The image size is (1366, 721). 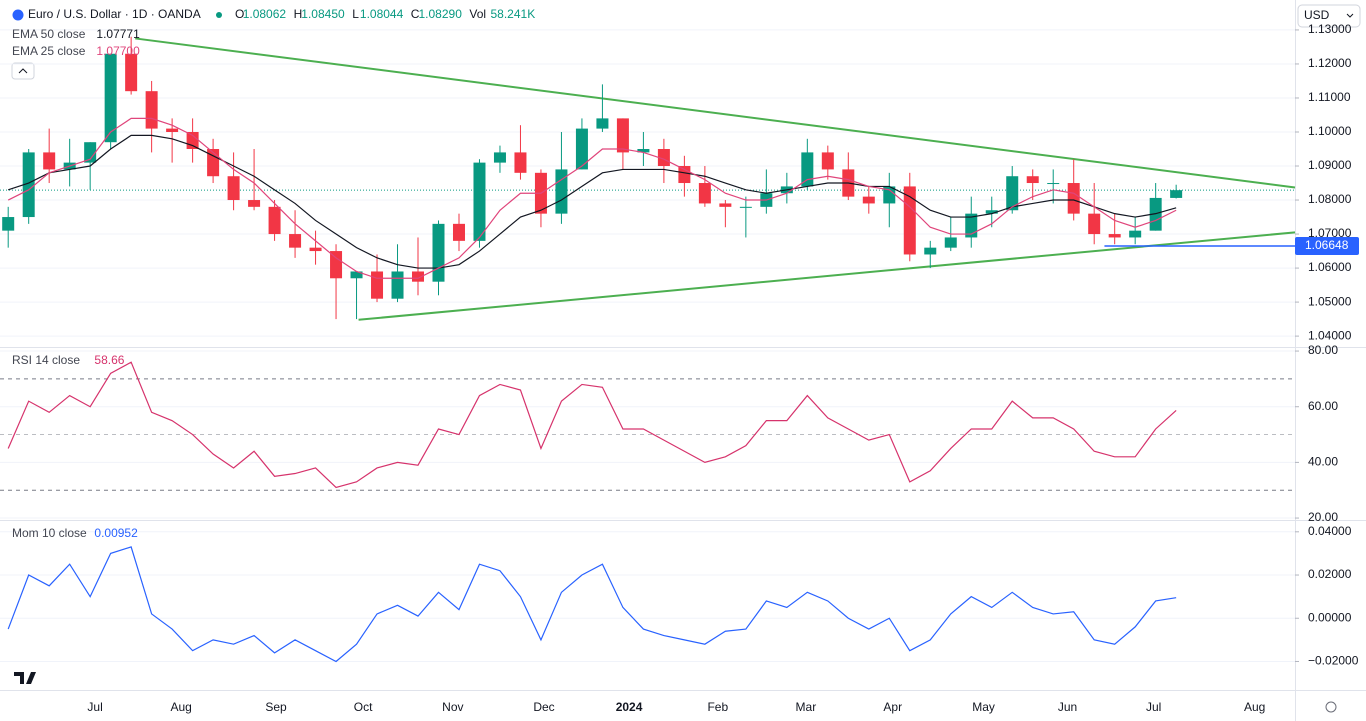 I want to click on symbol-title: Euro / U.S. Dollar · 1D · OANDA, so click(x=114, y=14).